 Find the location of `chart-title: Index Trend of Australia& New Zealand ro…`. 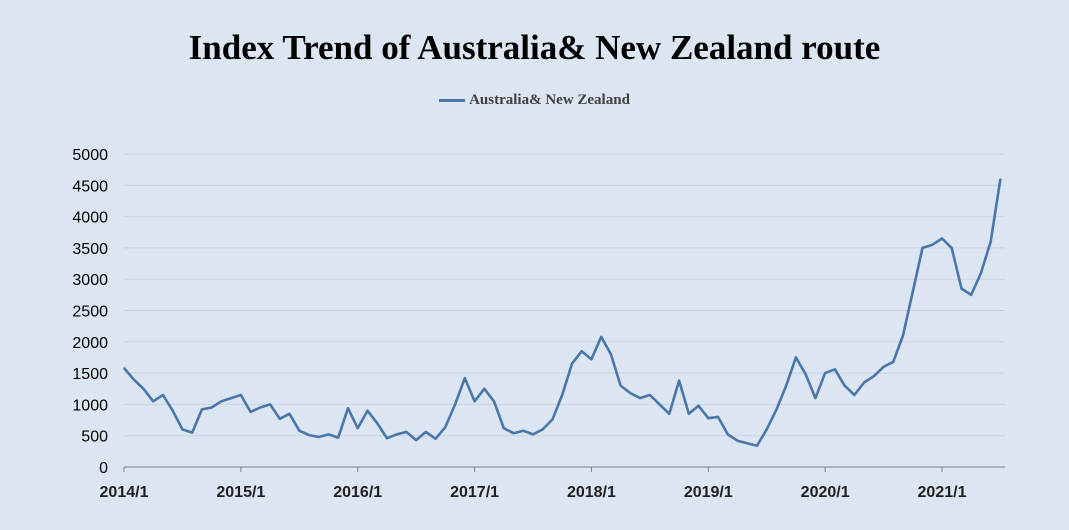

chart-title: Index Trend of Australia& New Zealand ro… is located at coordinates (534, 47).